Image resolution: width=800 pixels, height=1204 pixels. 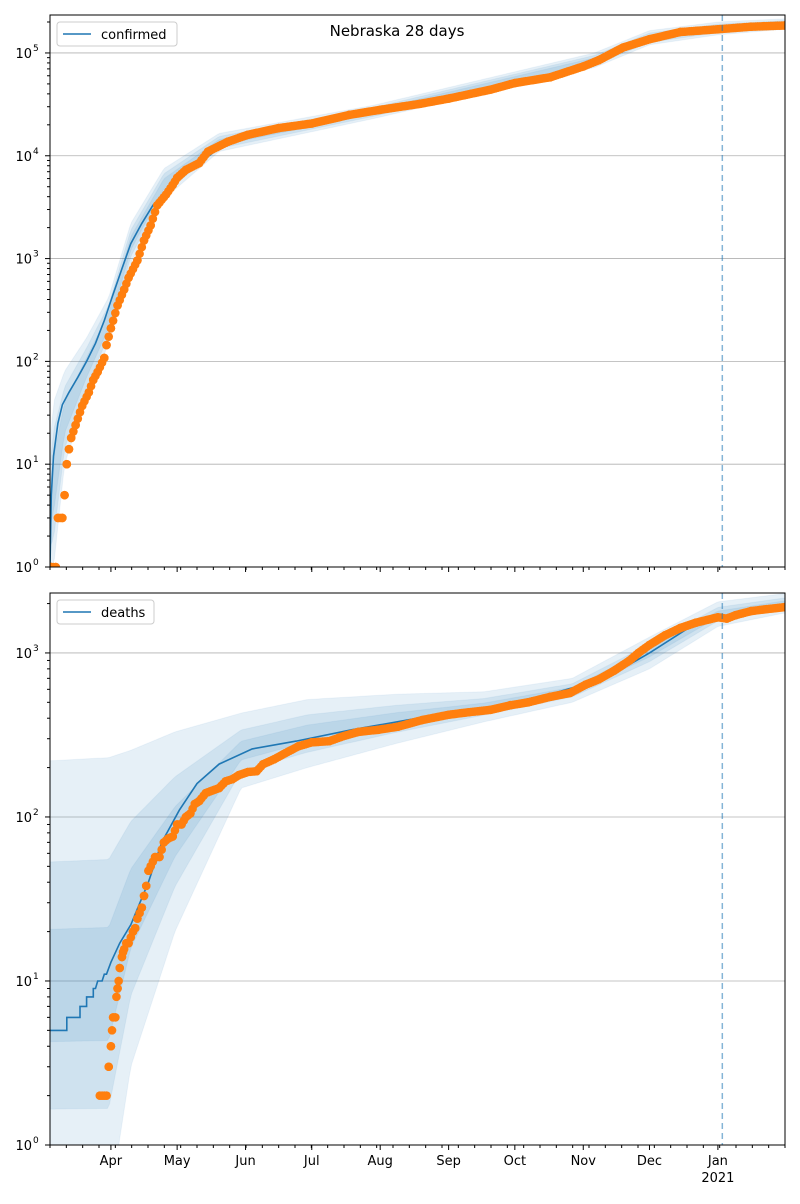 What do you see at coordinates (584, 1161) in the screenshot?
I see `x-tick-label: Nov` at bounding box center [584, 1161].